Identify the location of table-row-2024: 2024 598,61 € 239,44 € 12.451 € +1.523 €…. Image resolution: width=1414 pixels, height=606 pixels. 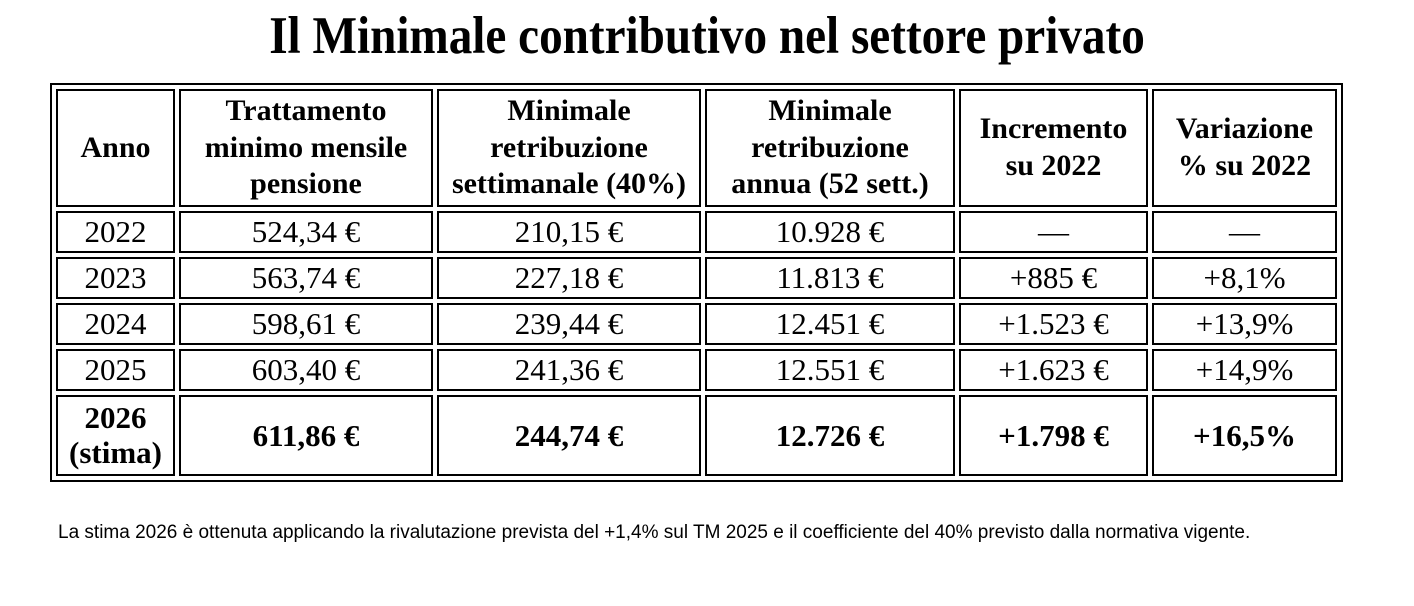
(696, 323).